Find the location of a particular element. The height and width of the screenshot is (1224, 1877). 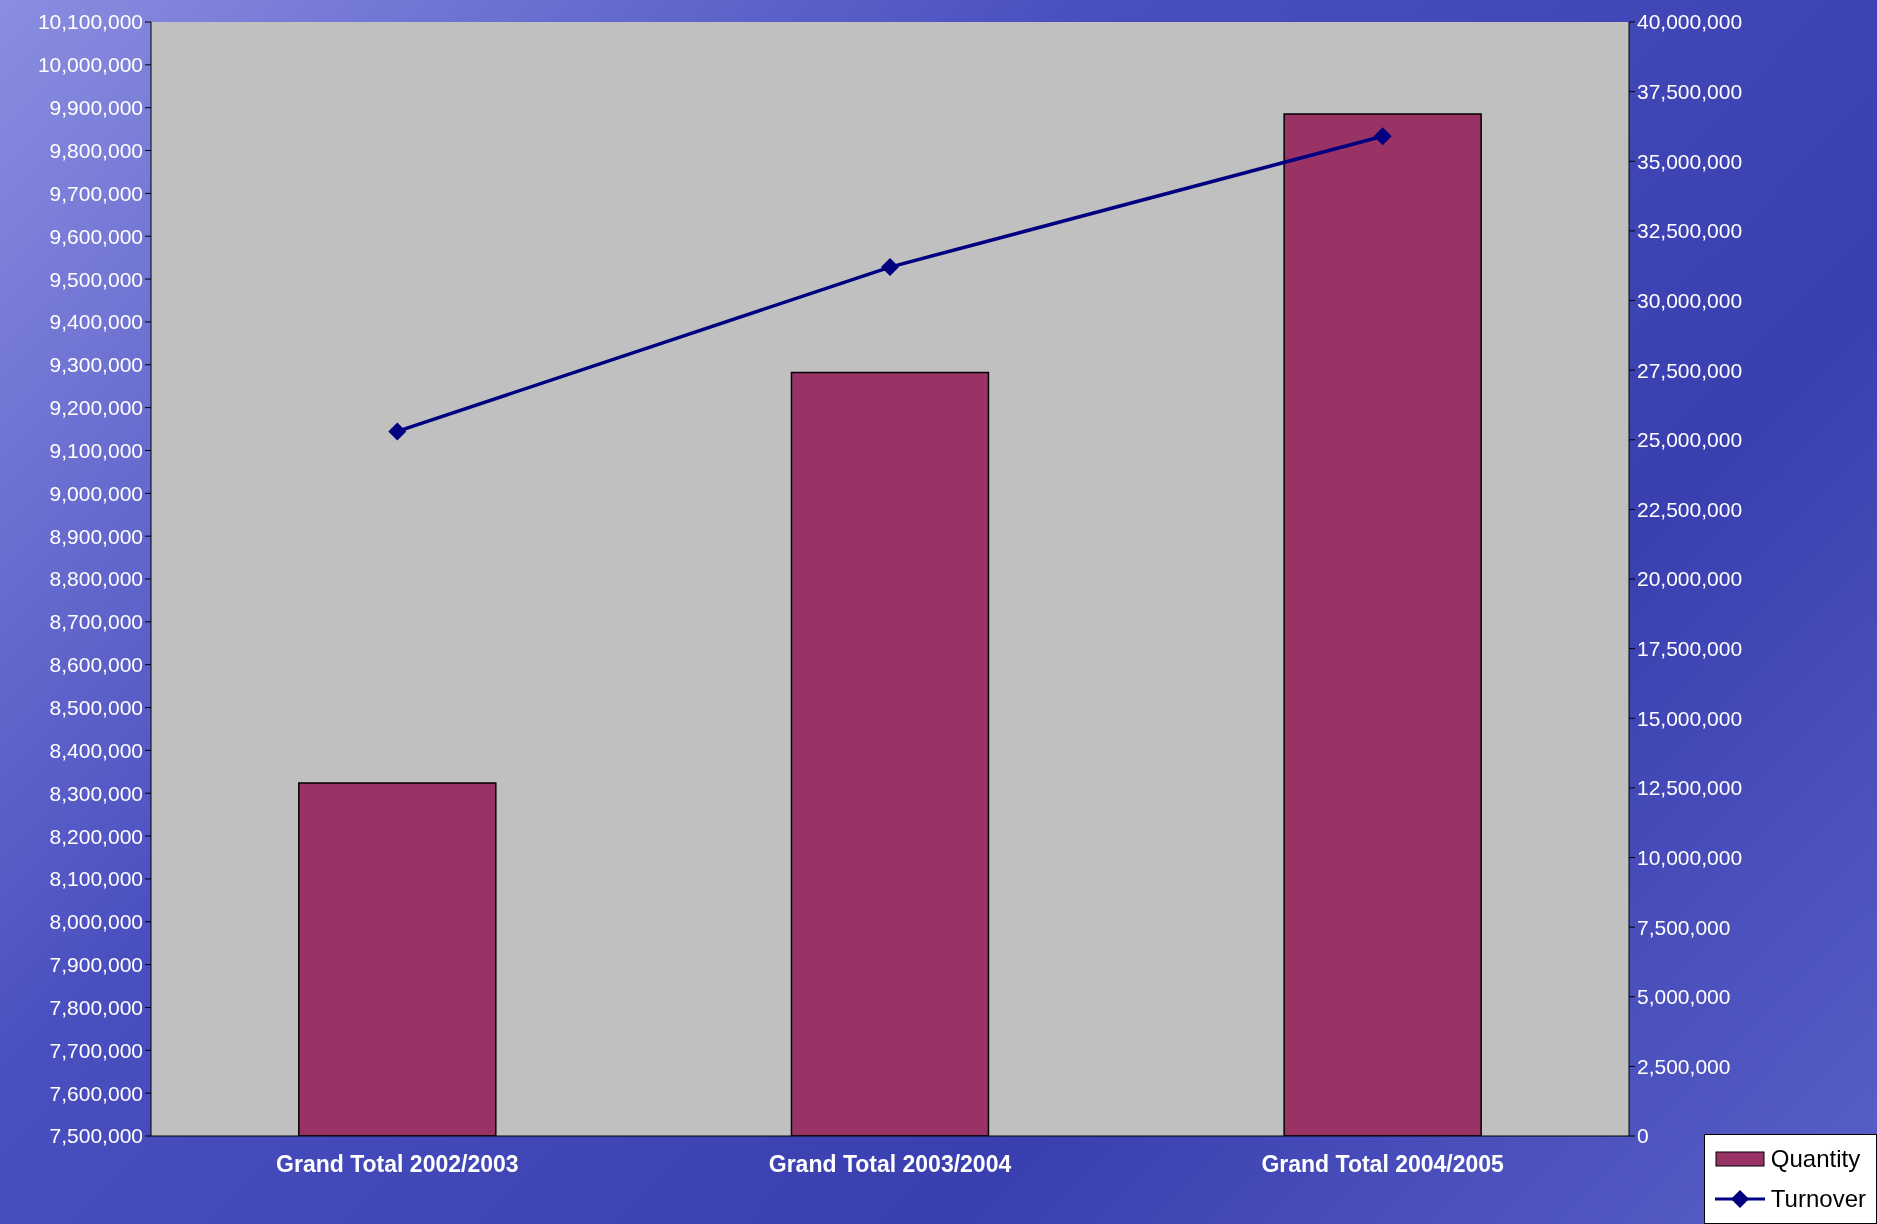

y2-tick-label: 27,500,000 is located at coordinates (1690, 370).